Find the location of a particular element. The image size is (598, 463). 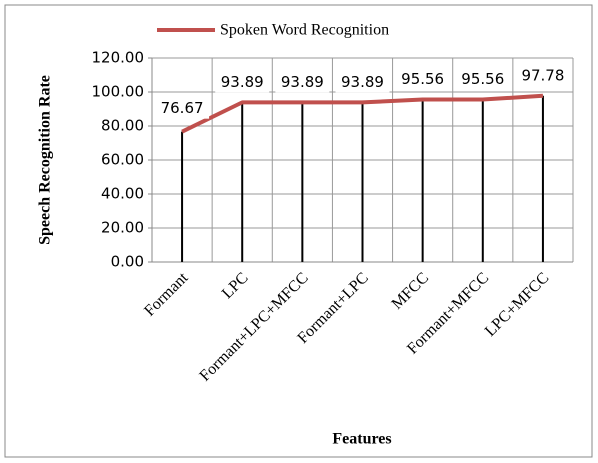

x-axis-label: Features is located at coordinates (361, 439).